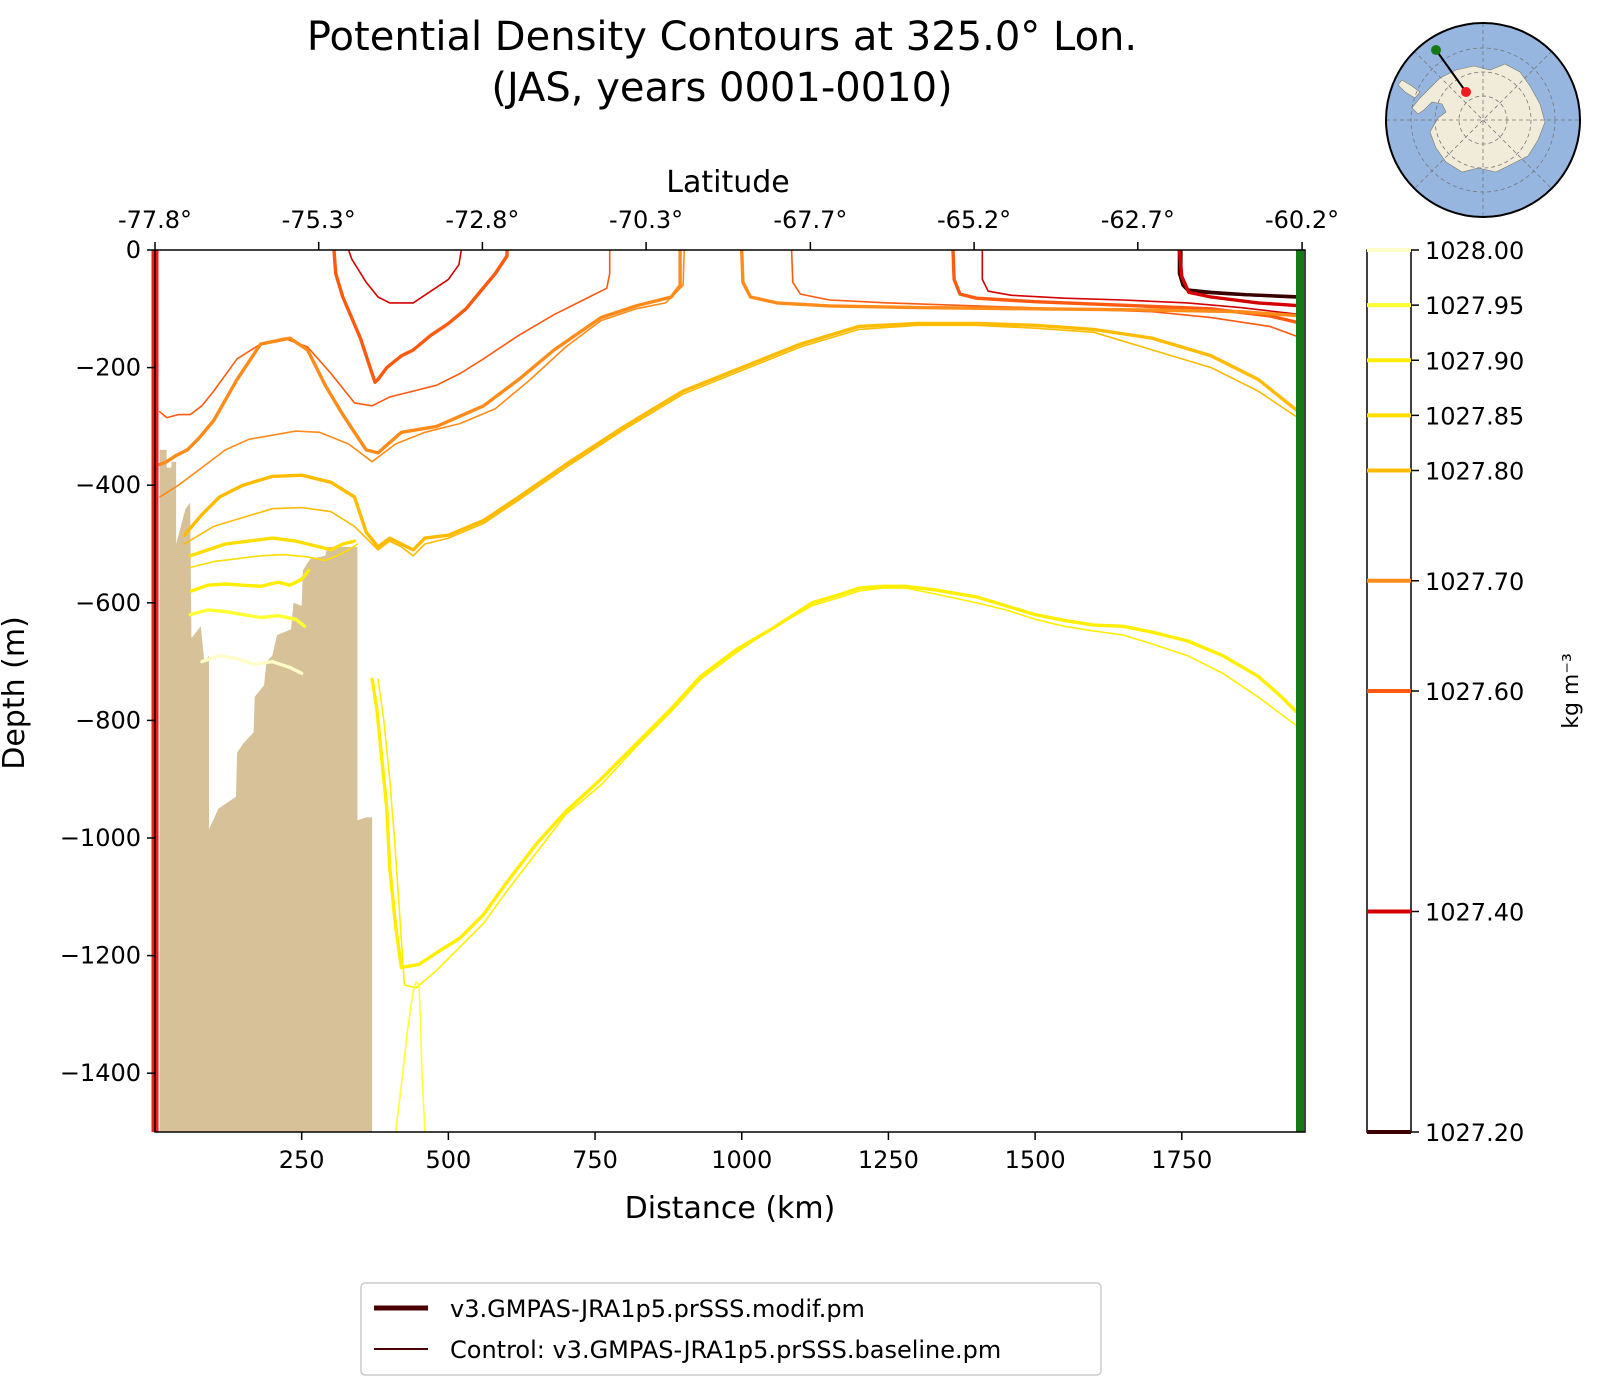 The image size is (1600, 1400). Describe the element at coordinates (1474, 472) in the screenshot. I see `colorbar-label-1027-80: 1027.80` at that location.